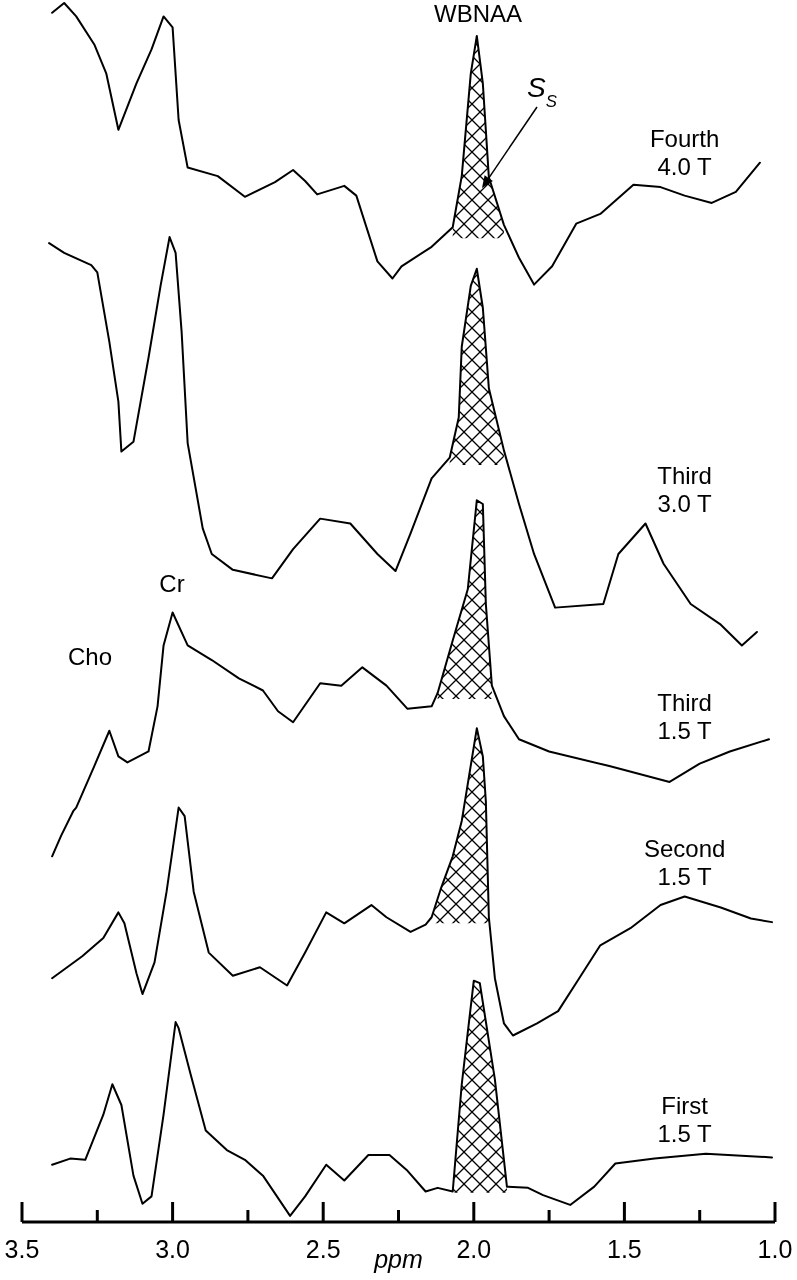 This screenshot has width=797, height=1280. I want to click on x-tick-label: 2.0, so click(474, 1249).